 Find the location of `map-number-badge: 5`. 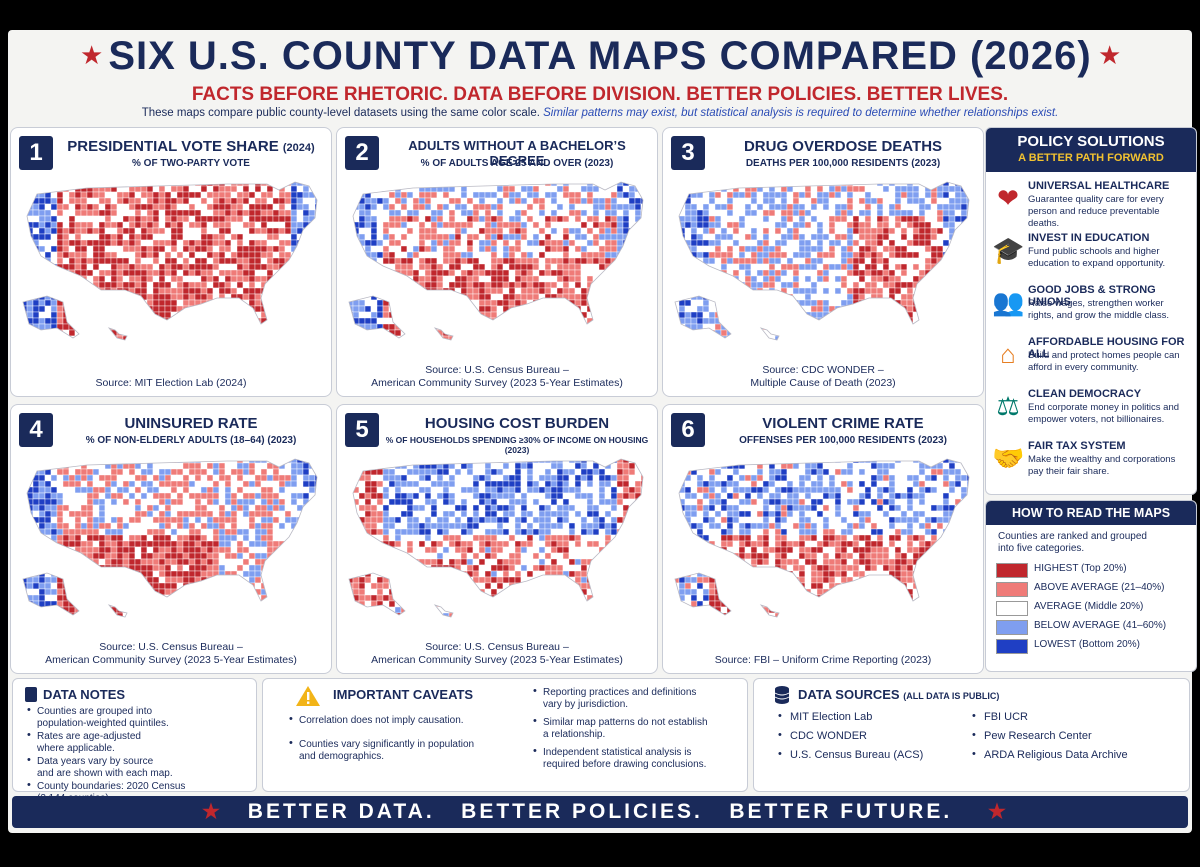

map-number-badge: 5 is located at coordinates (362, 430).